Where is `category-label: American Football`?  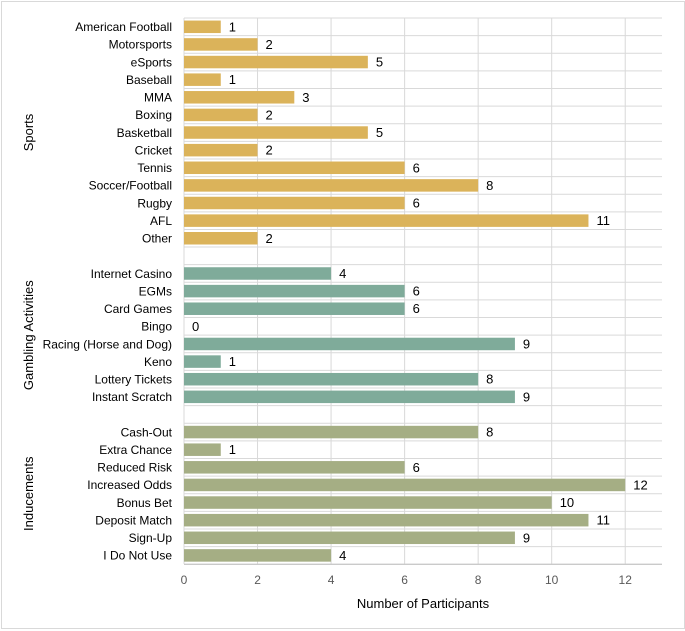
category-label: American Football is located at coordinates (123, 27).